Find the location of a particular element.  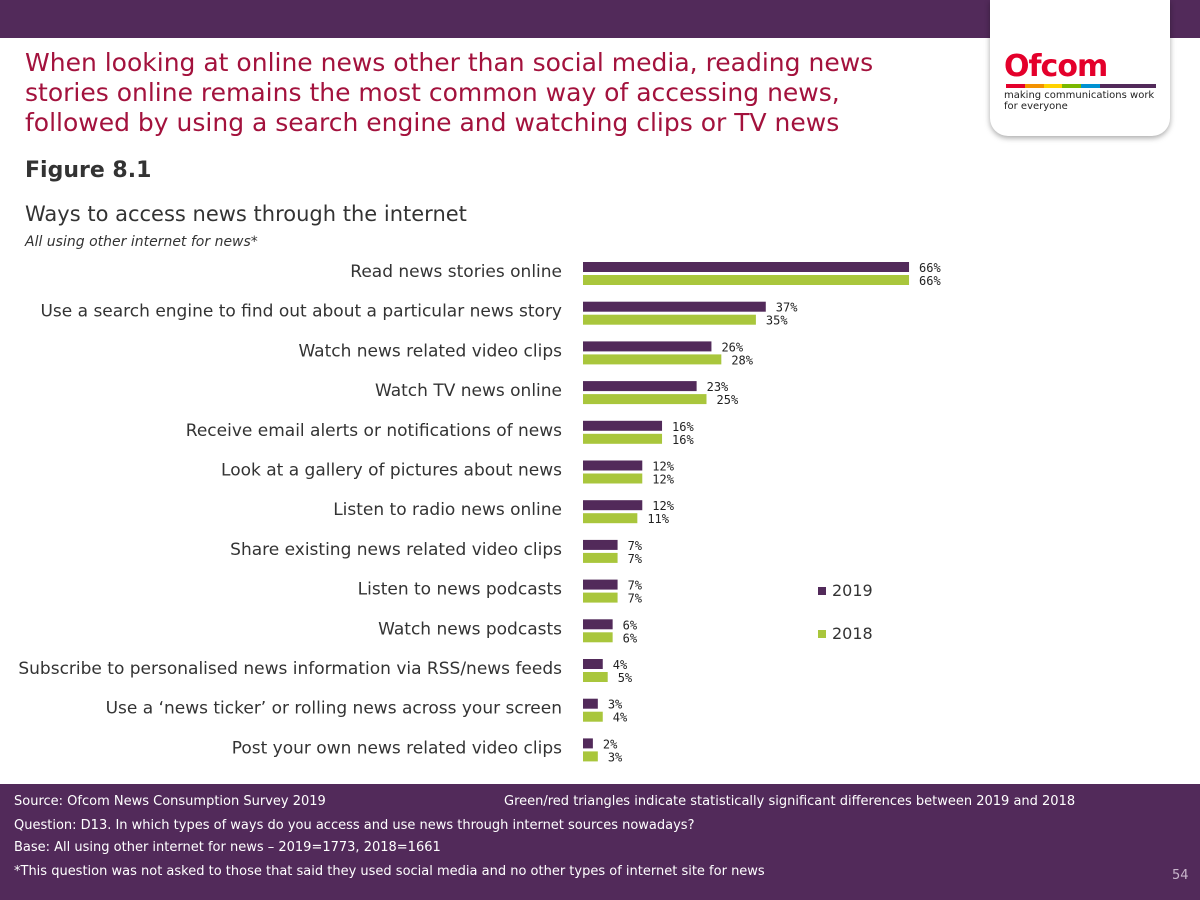

category-label: Listen to news podcasts is located at coordinates (460, 590).